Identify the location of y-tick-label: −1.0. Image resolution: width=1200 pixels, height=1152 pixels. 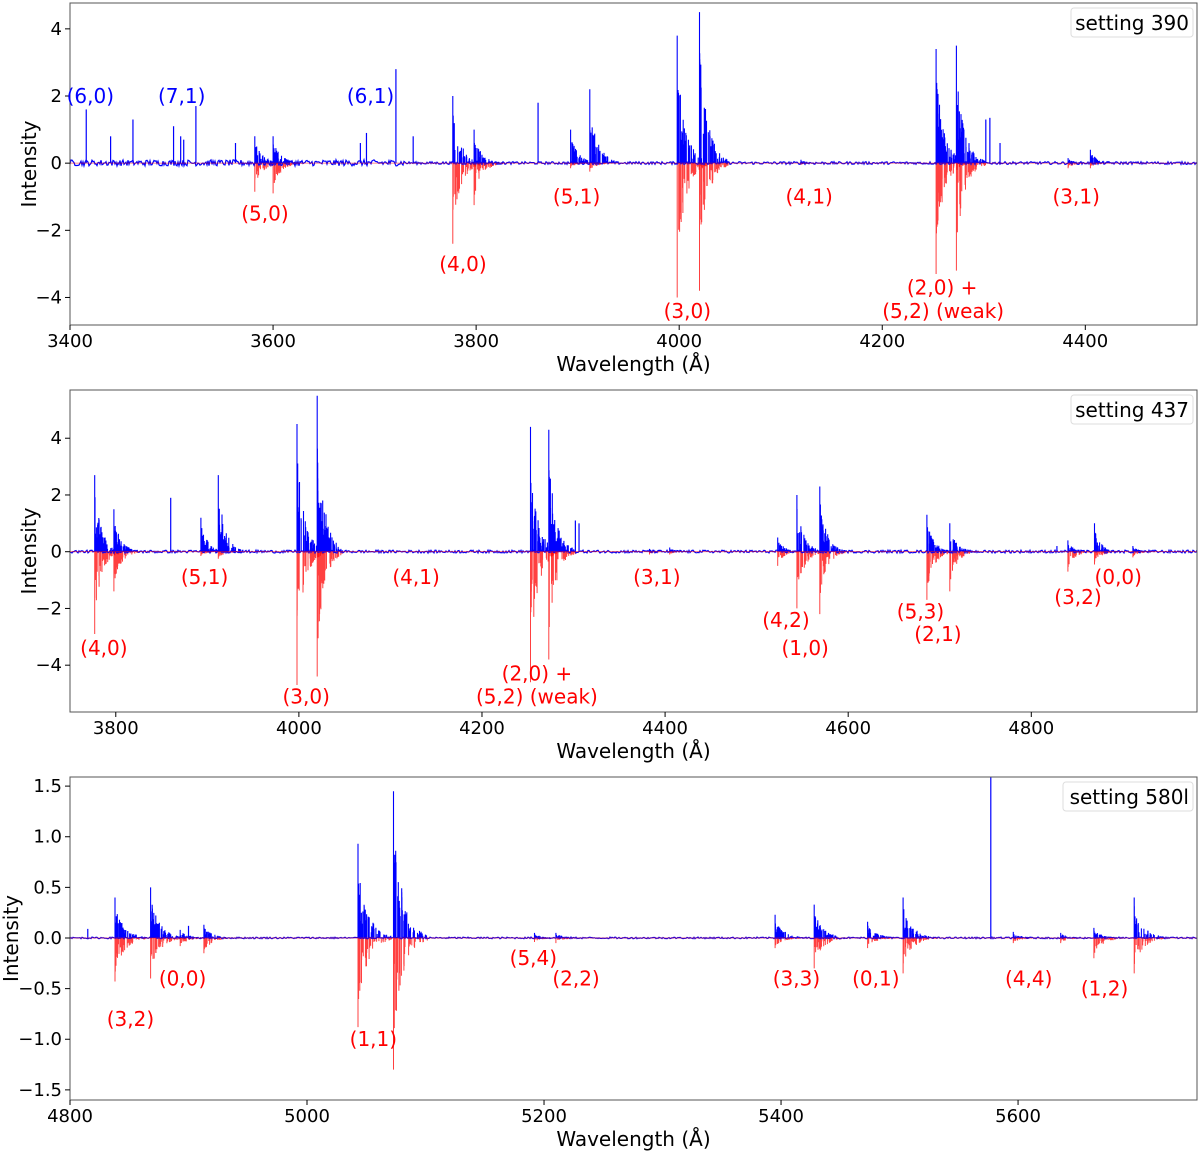
(40, 1039).